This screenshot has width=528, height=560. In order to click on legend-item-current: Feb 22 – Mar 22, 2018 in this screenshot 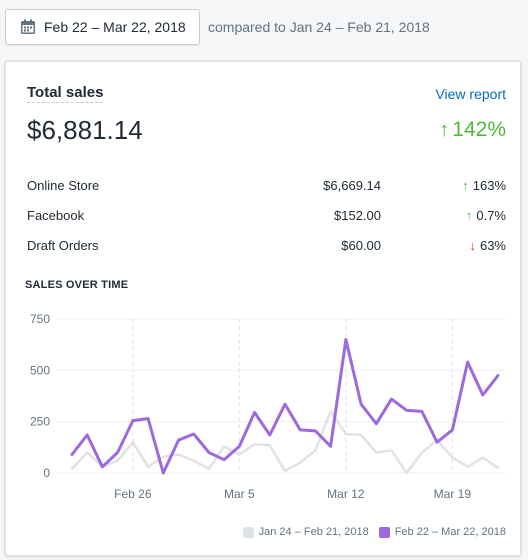, I will do `click(442, 532)`.